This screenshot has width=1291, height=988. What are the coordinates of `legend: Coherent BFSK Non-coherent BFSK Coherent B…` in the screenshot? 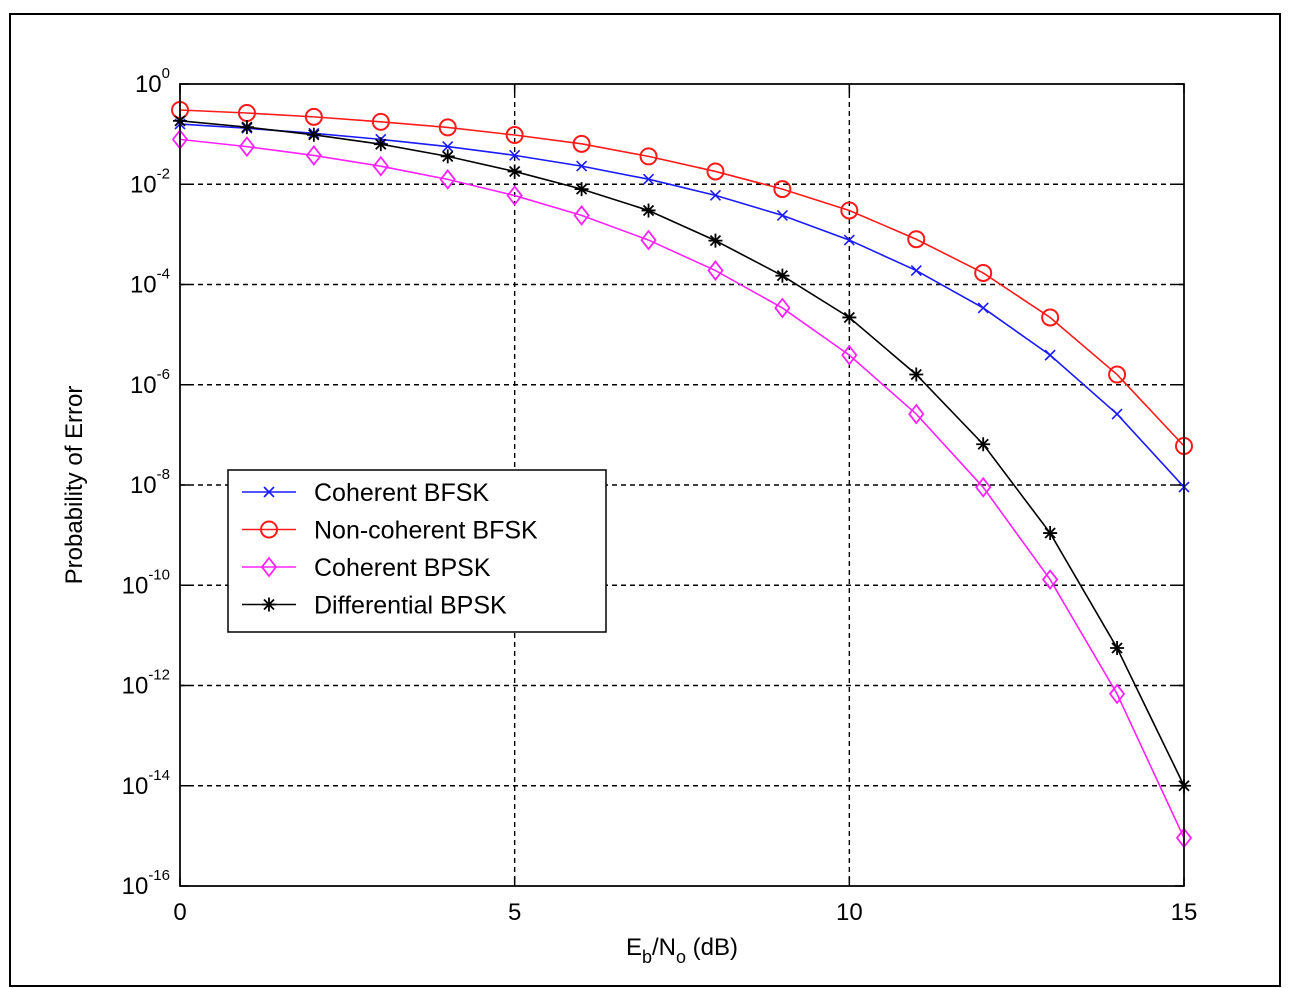 It's located at (417, 551).